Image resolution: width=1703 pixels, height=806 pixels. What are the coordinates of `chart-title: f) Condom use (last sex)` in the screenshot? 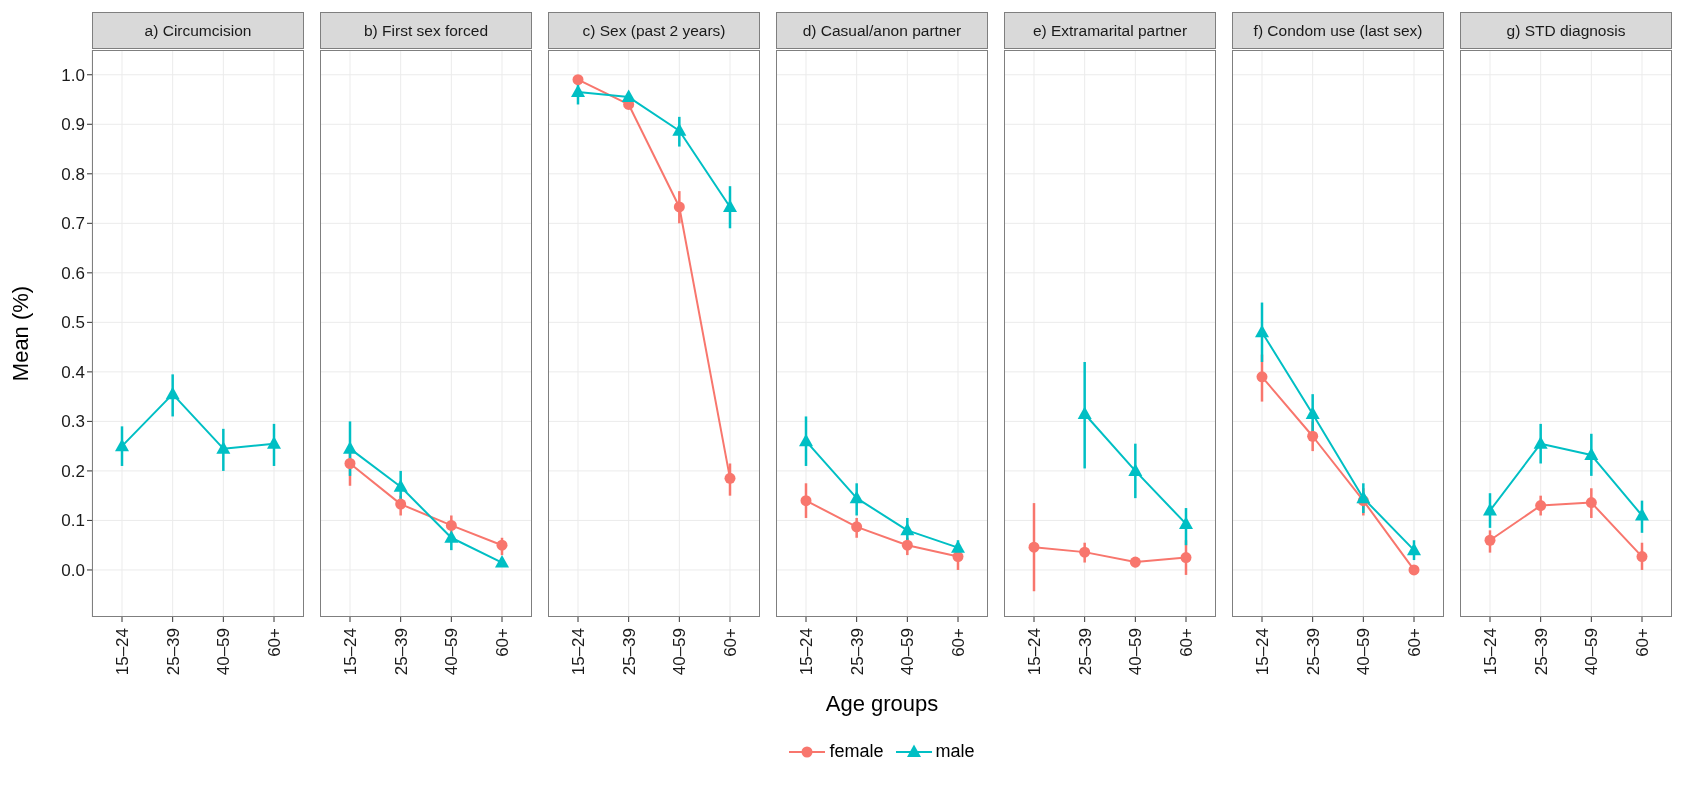 It's located at (1338, 30).